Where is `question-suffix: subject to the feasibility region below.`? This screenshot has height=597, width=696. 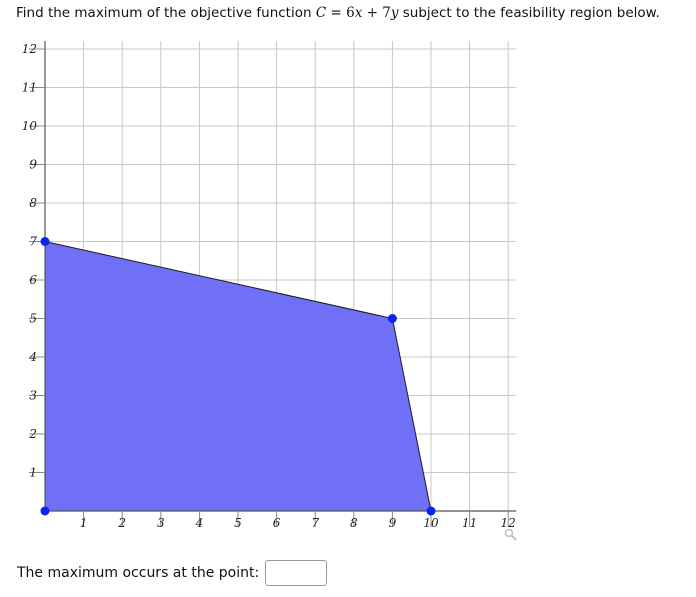 question-suffix: subject to the feasibility region below. is located at coordinates (529, 13).